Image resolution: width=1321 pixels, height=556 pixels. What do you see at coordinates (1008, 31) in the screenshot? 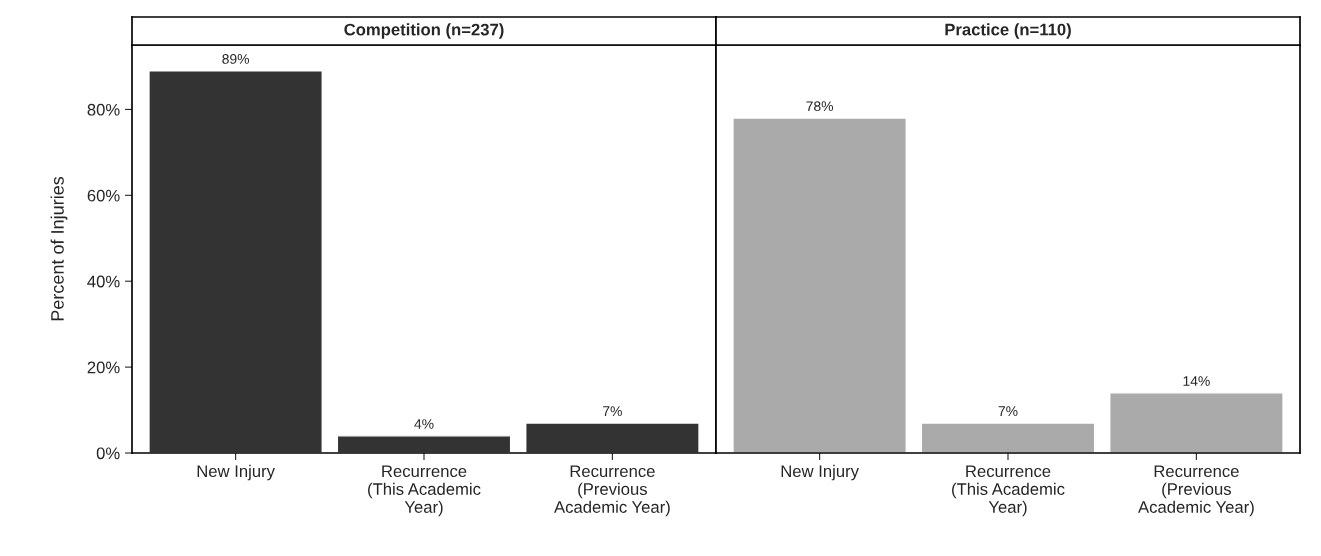
I see `chart-title: Practice (n=110)` at bounding box center [1008, 31].